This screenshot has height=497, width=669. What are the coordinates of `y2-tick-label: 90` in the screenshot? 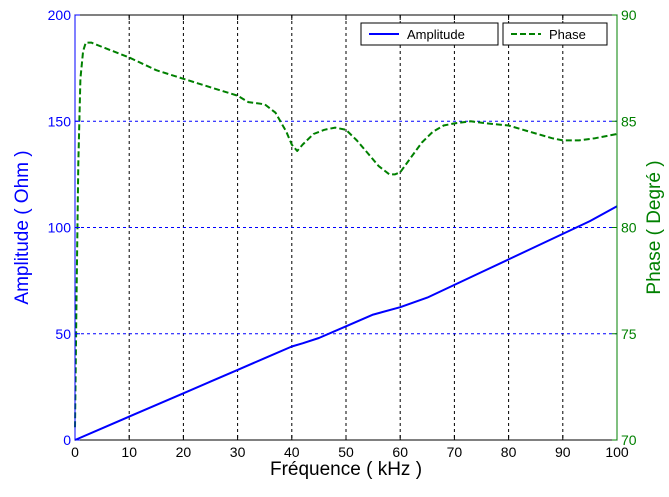 It's located at (629, 15).